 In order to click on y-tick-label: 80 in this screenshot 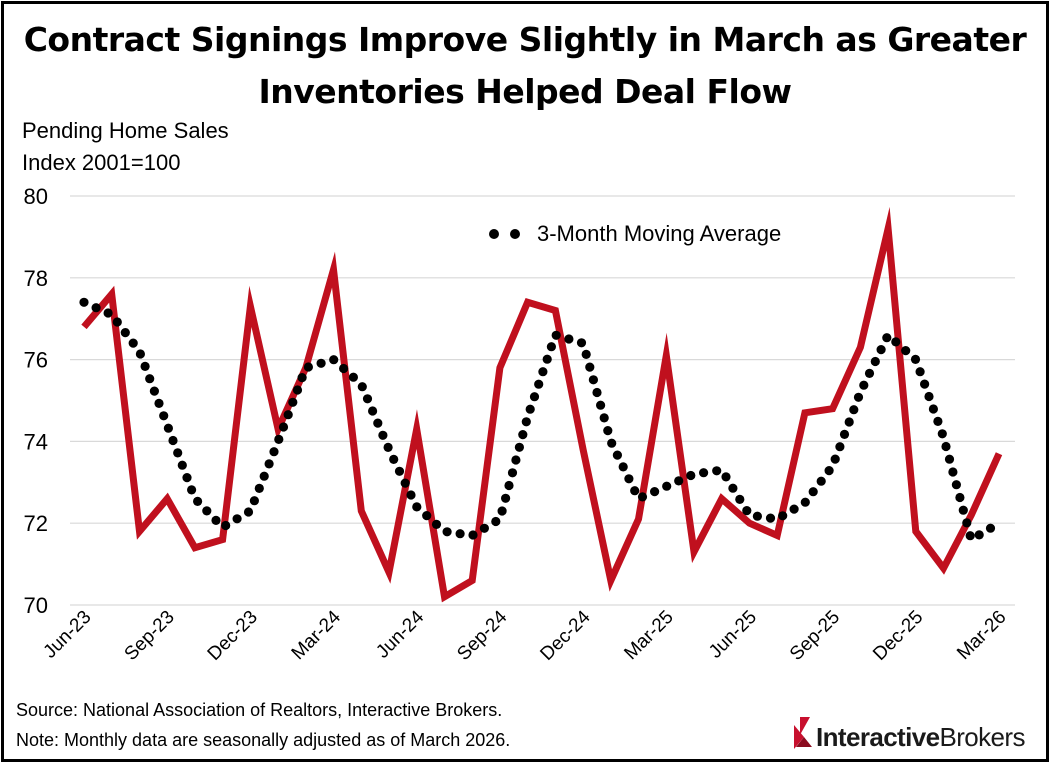, I will do `click(36, 196)`.